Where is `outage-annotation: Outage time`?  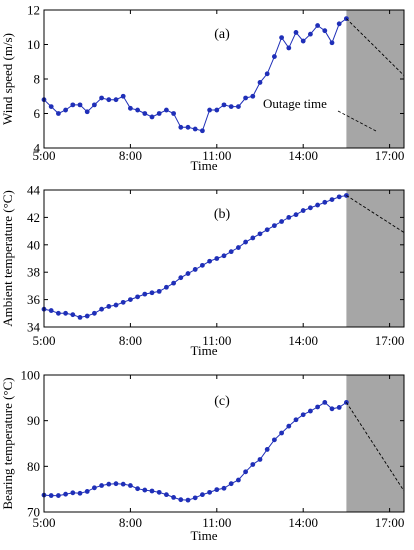 outage-annotation: Outage time is located at coordinates (295, 103).